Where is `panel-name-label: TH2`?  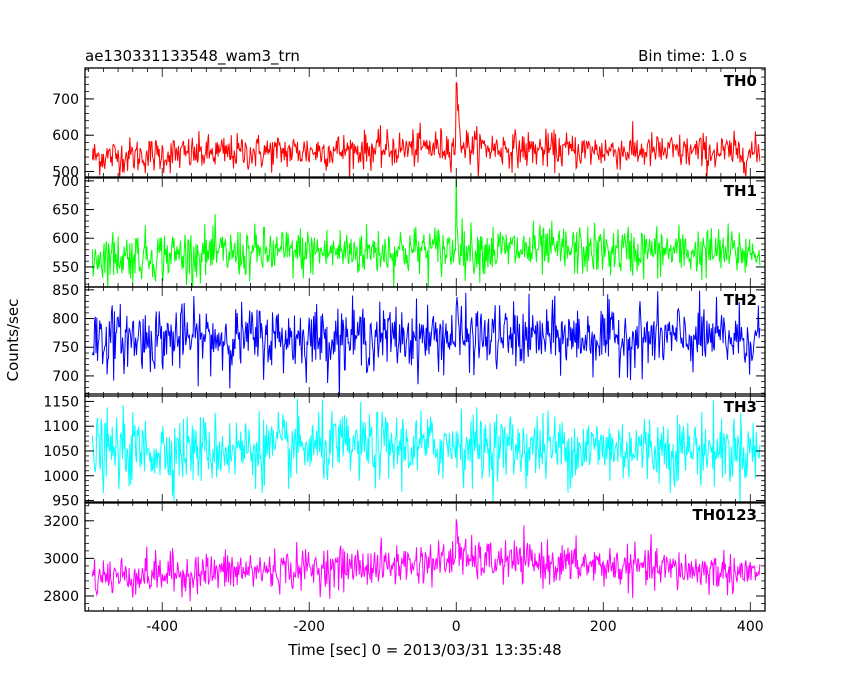
panel-name-label: TH2 is located at coordinates (740, 300).